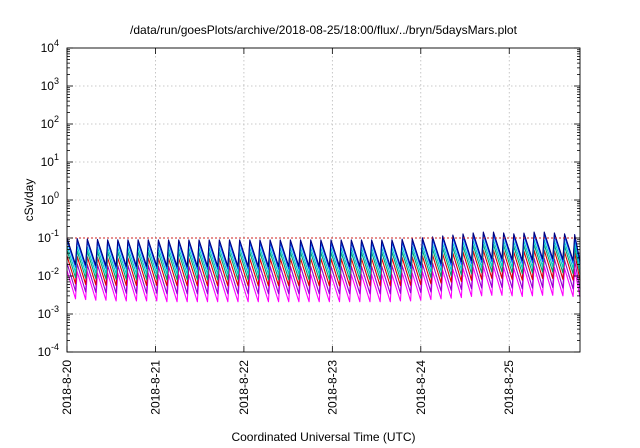 The height and width of the screenshot is (448, 640). Describe the element at coordinates (56, 81) in the screenshot. I see `y-tick-exponent: 3` at that location.